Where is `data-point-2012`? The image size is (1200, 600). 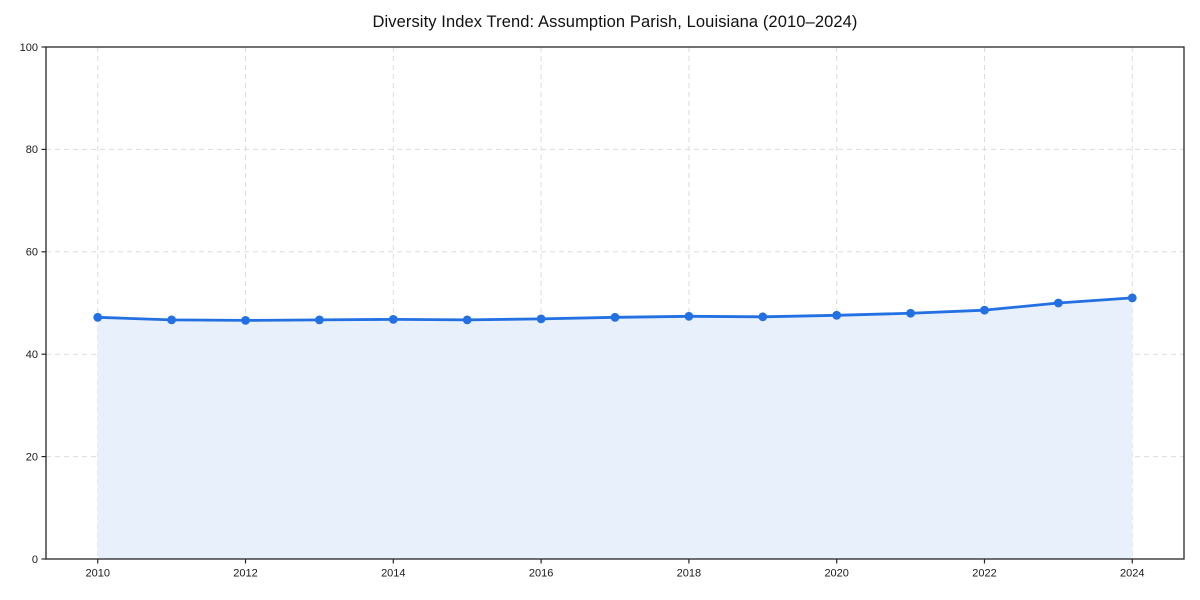
data-point-2012 is located at coordinates (245, 320).